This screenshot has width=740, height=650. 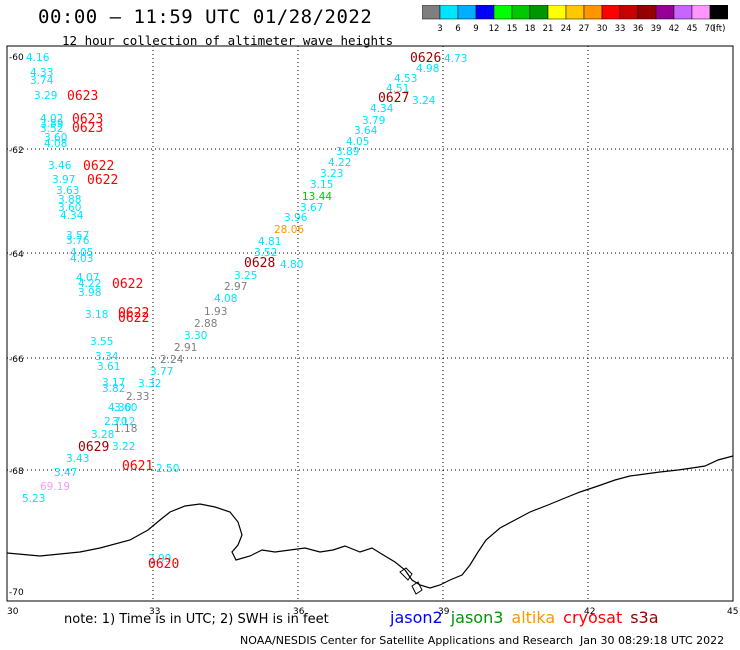 What do you see at coordinates (161, 372) in the screenshot?
I see `wave-height-value: 3.77` at bounding box center [161, 372].